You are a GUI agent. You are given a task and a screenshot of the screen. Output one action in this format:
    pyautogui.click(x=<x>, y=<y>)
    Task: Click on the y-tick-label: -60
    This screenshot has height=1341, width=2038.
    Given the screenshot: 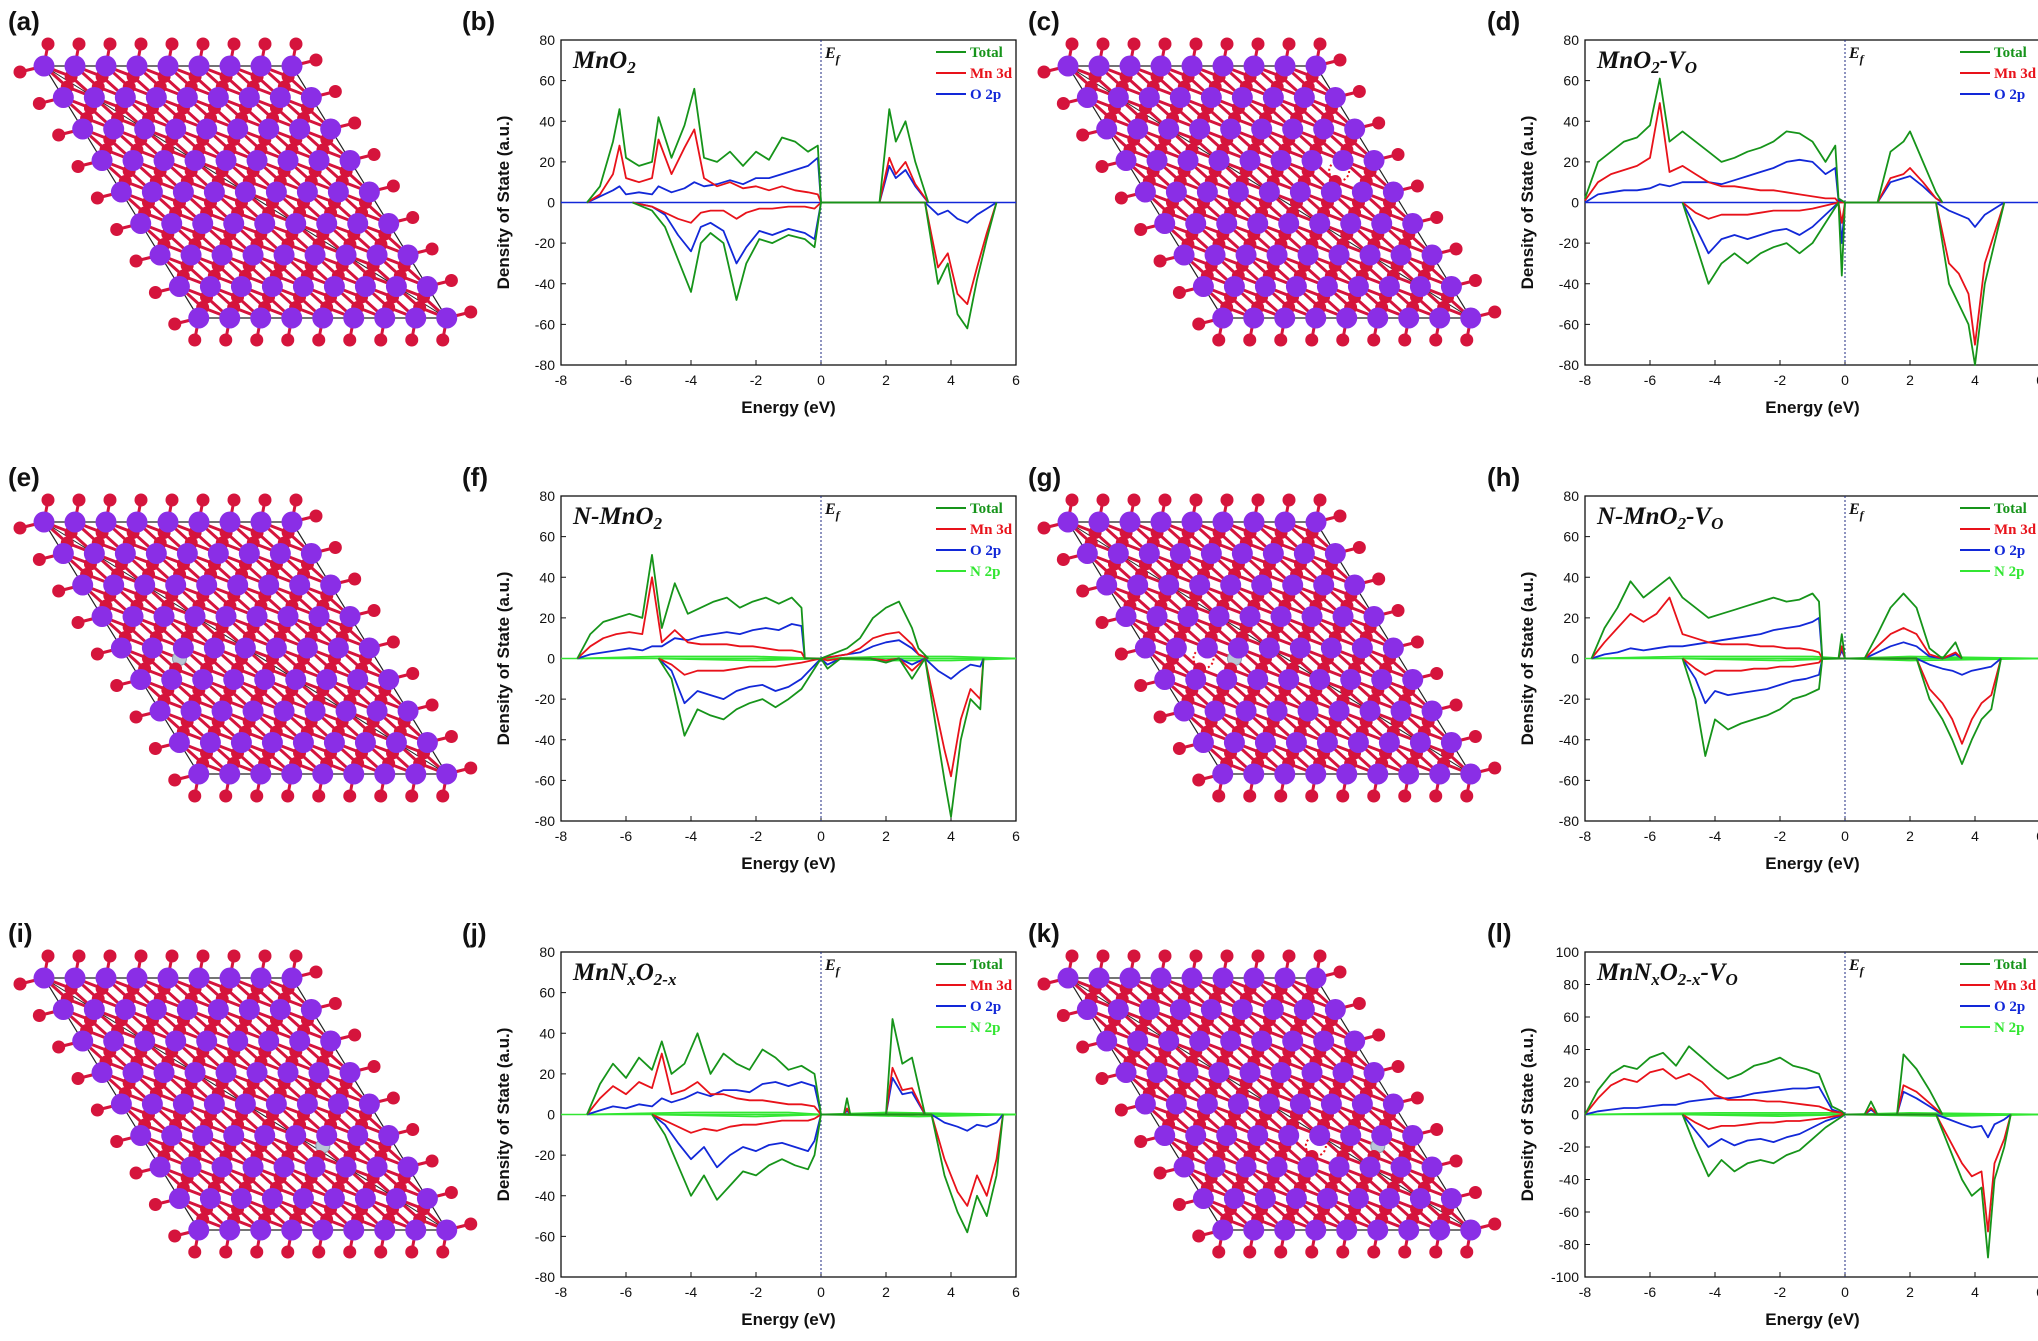 What is the action you would take?
    pyautogui.click(x=545, y=780)
    